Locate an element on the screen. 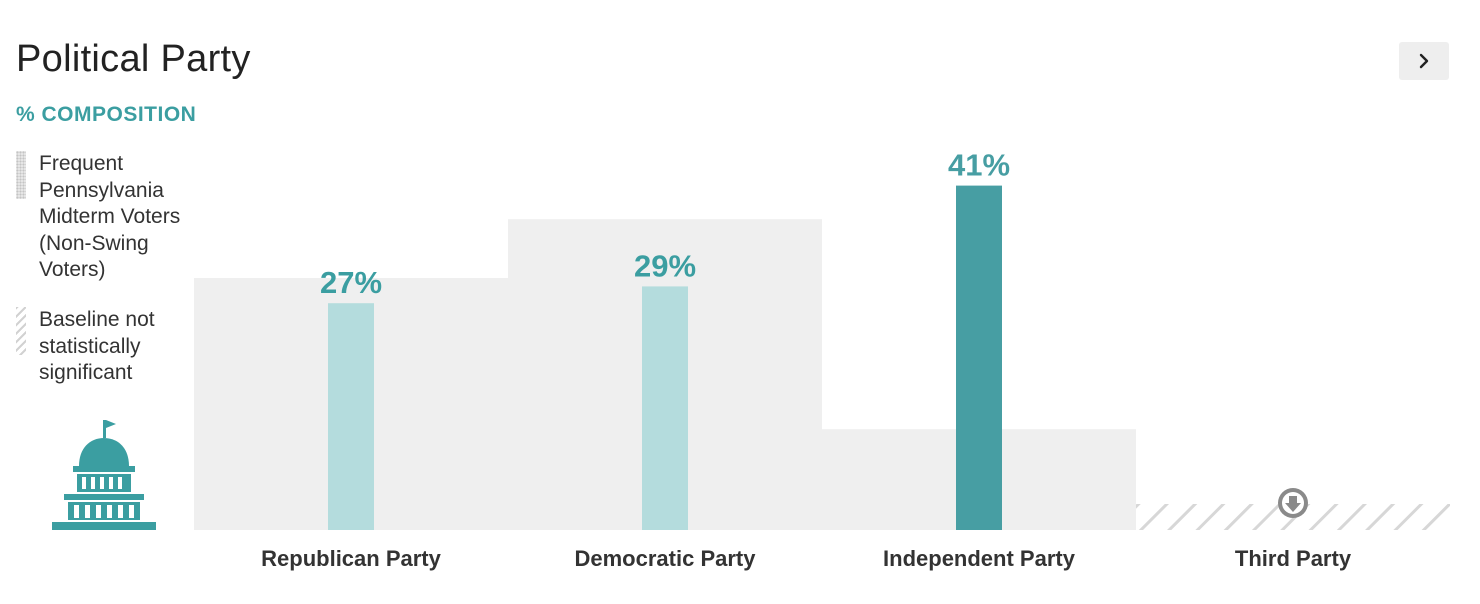 This screenshot has width=1480, height=604. category-label-democratic-party: Democratic Party is located at coordinates (666, 558).